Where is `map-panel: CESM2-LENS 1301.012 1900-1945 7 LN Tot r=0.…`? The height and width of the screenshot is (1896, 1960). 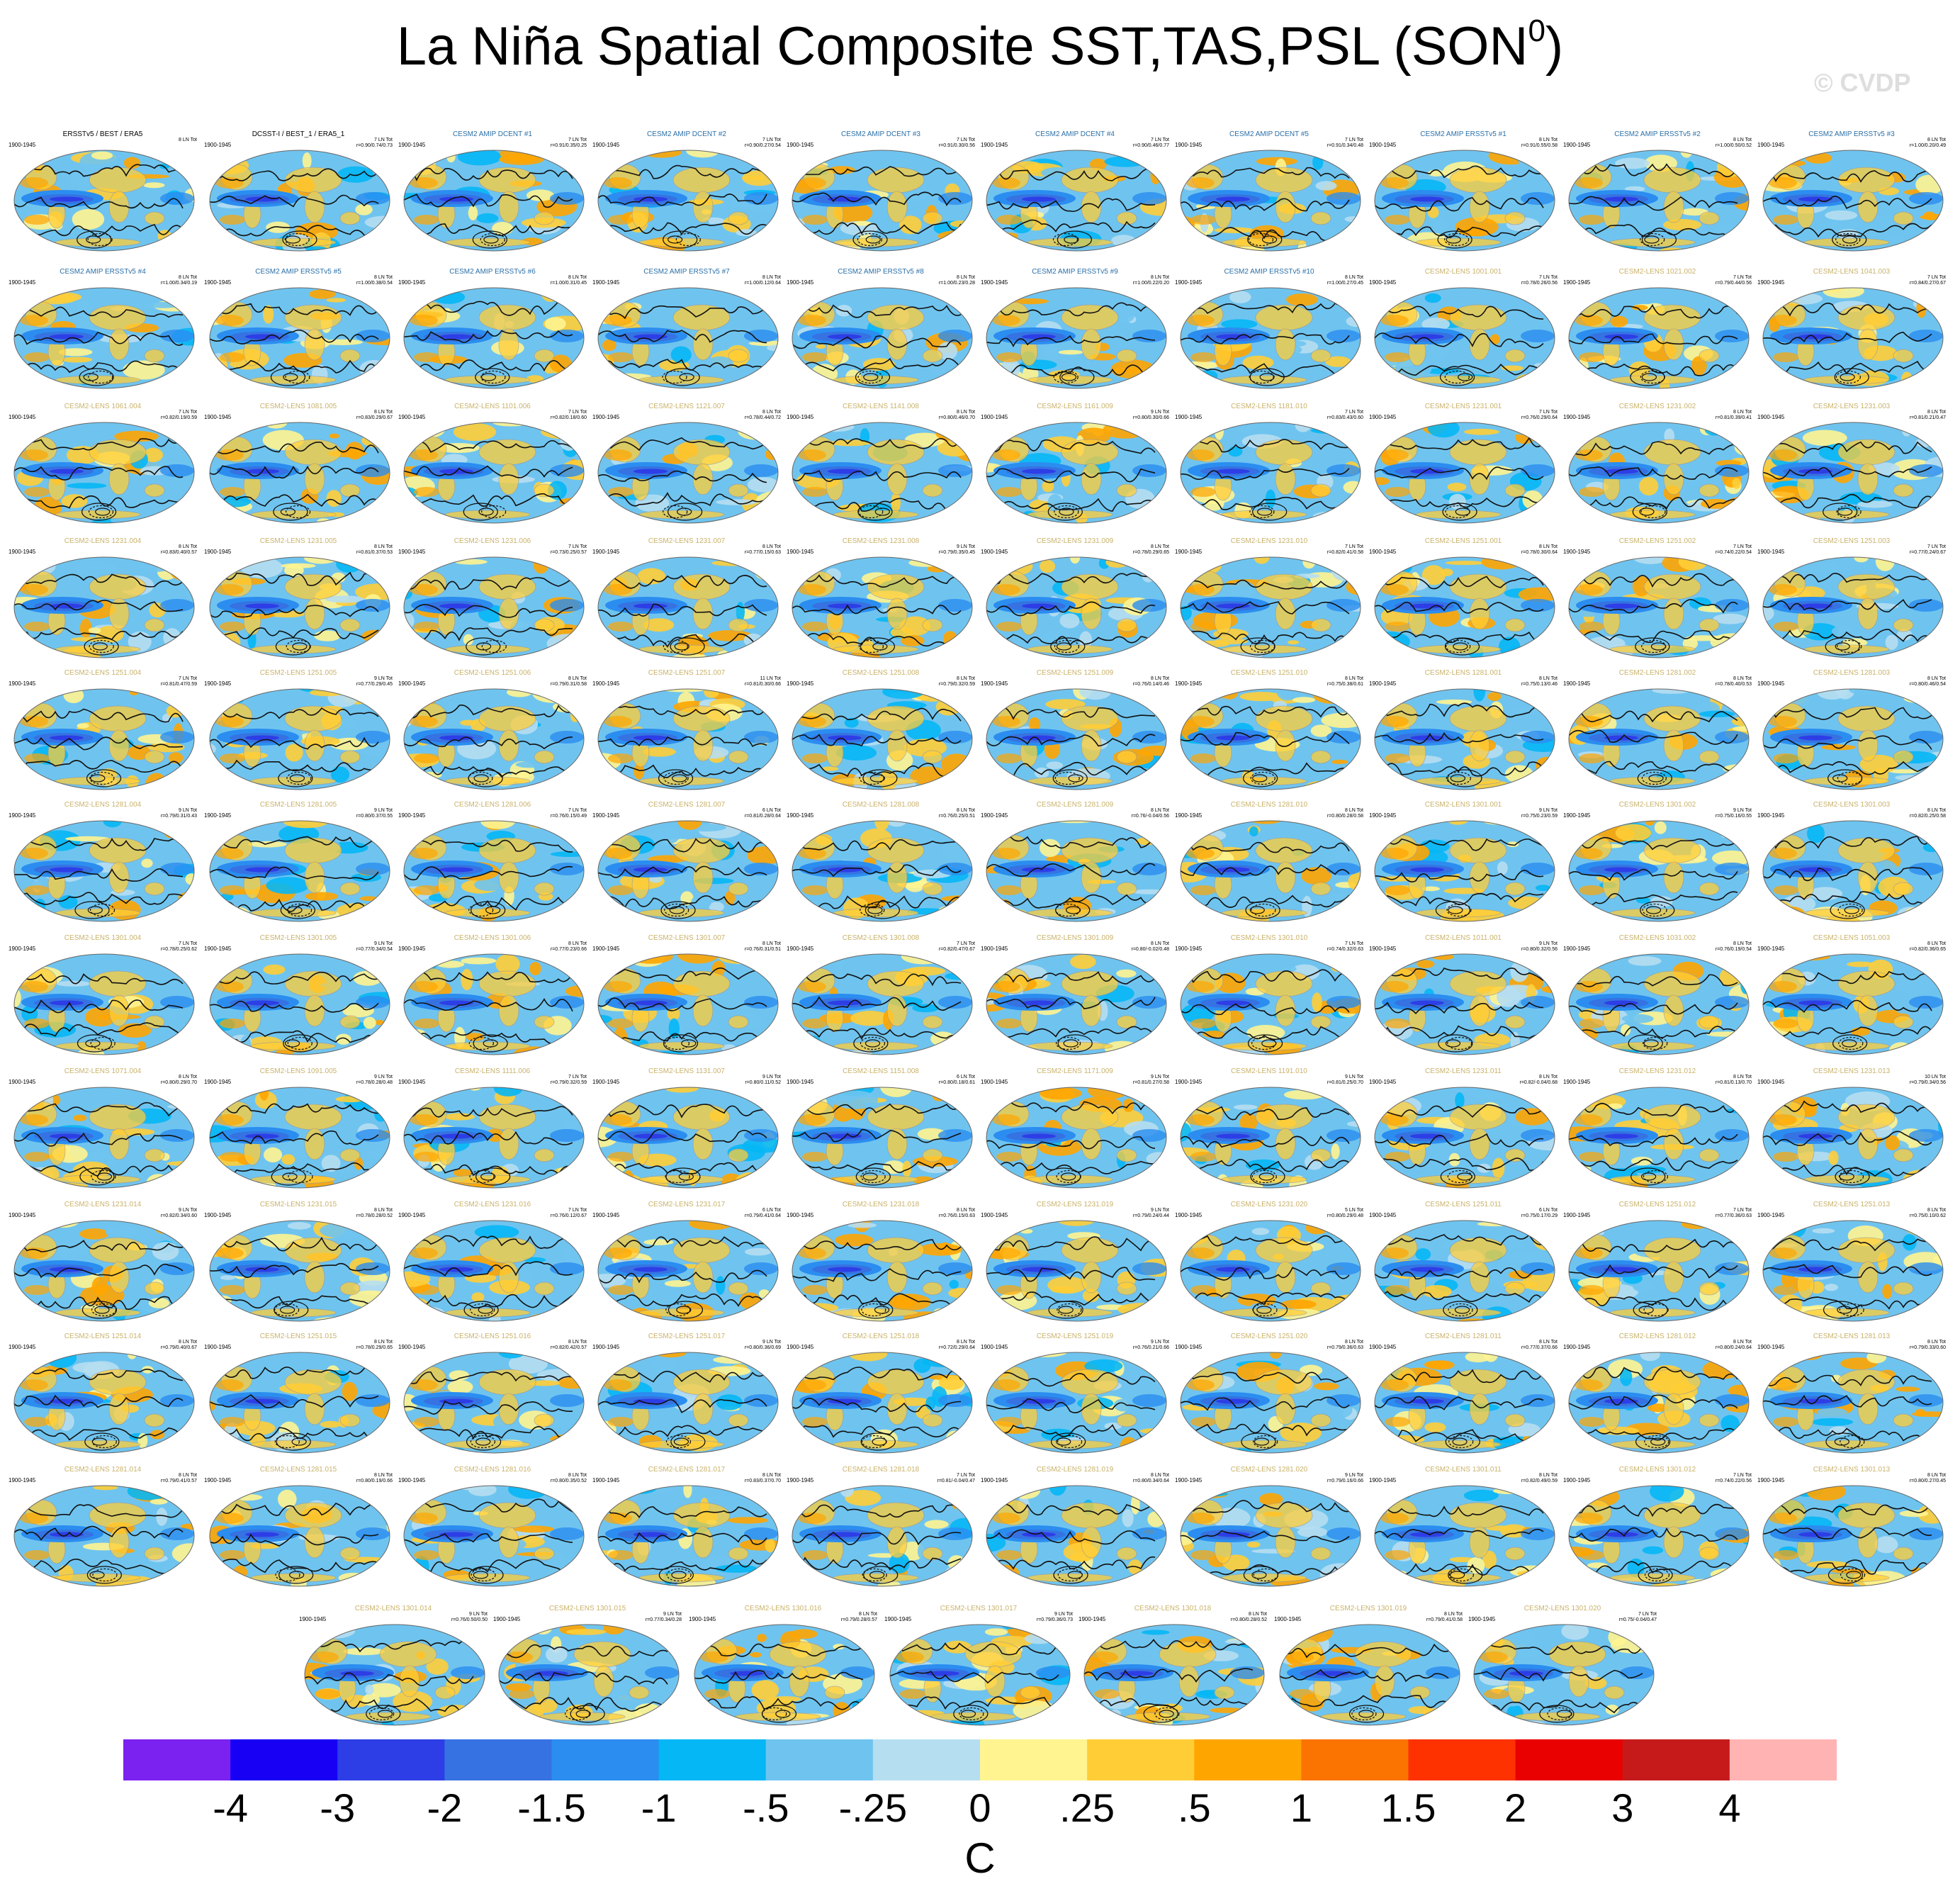
map-panel: CESM2-LENS 1301.012 1900-1945 7 LN Tot r=0.… is located at coordinates (1657, 1530).